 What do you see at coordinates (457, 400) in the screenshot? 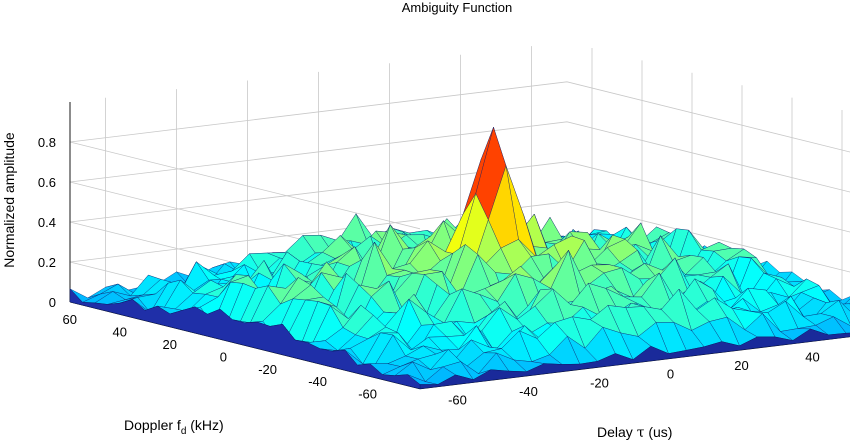
I see `delay-tick-label: -60` at bounding box center [457, 400].